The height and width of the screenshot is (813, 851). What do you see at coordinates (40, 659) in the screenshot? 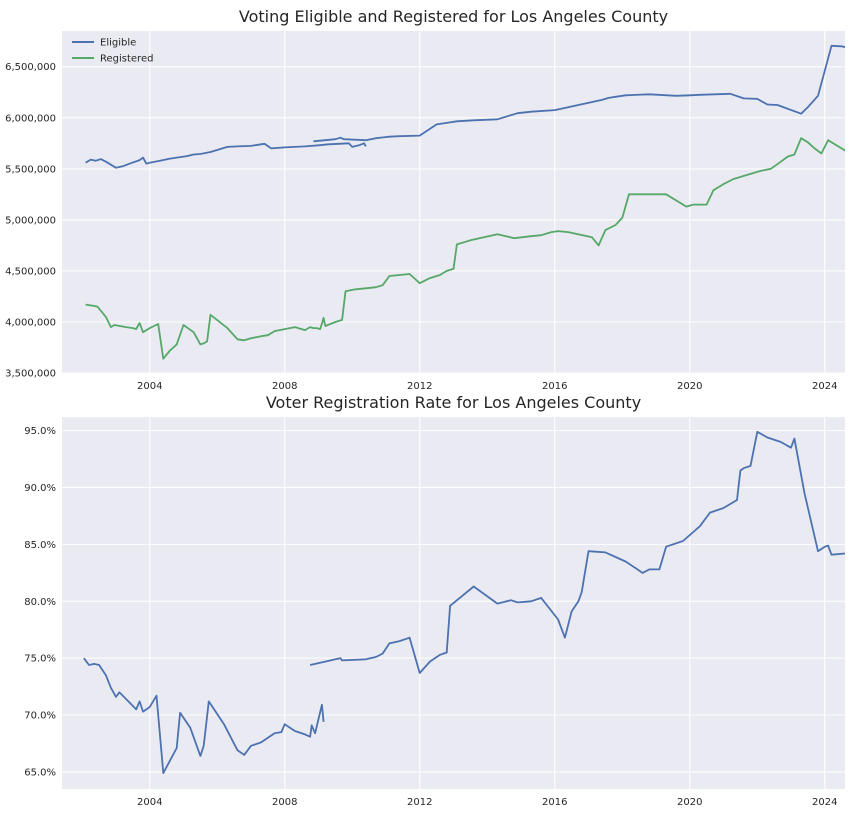
I see `y-tick-label: 75.0%` at bounding box center [40, 659].